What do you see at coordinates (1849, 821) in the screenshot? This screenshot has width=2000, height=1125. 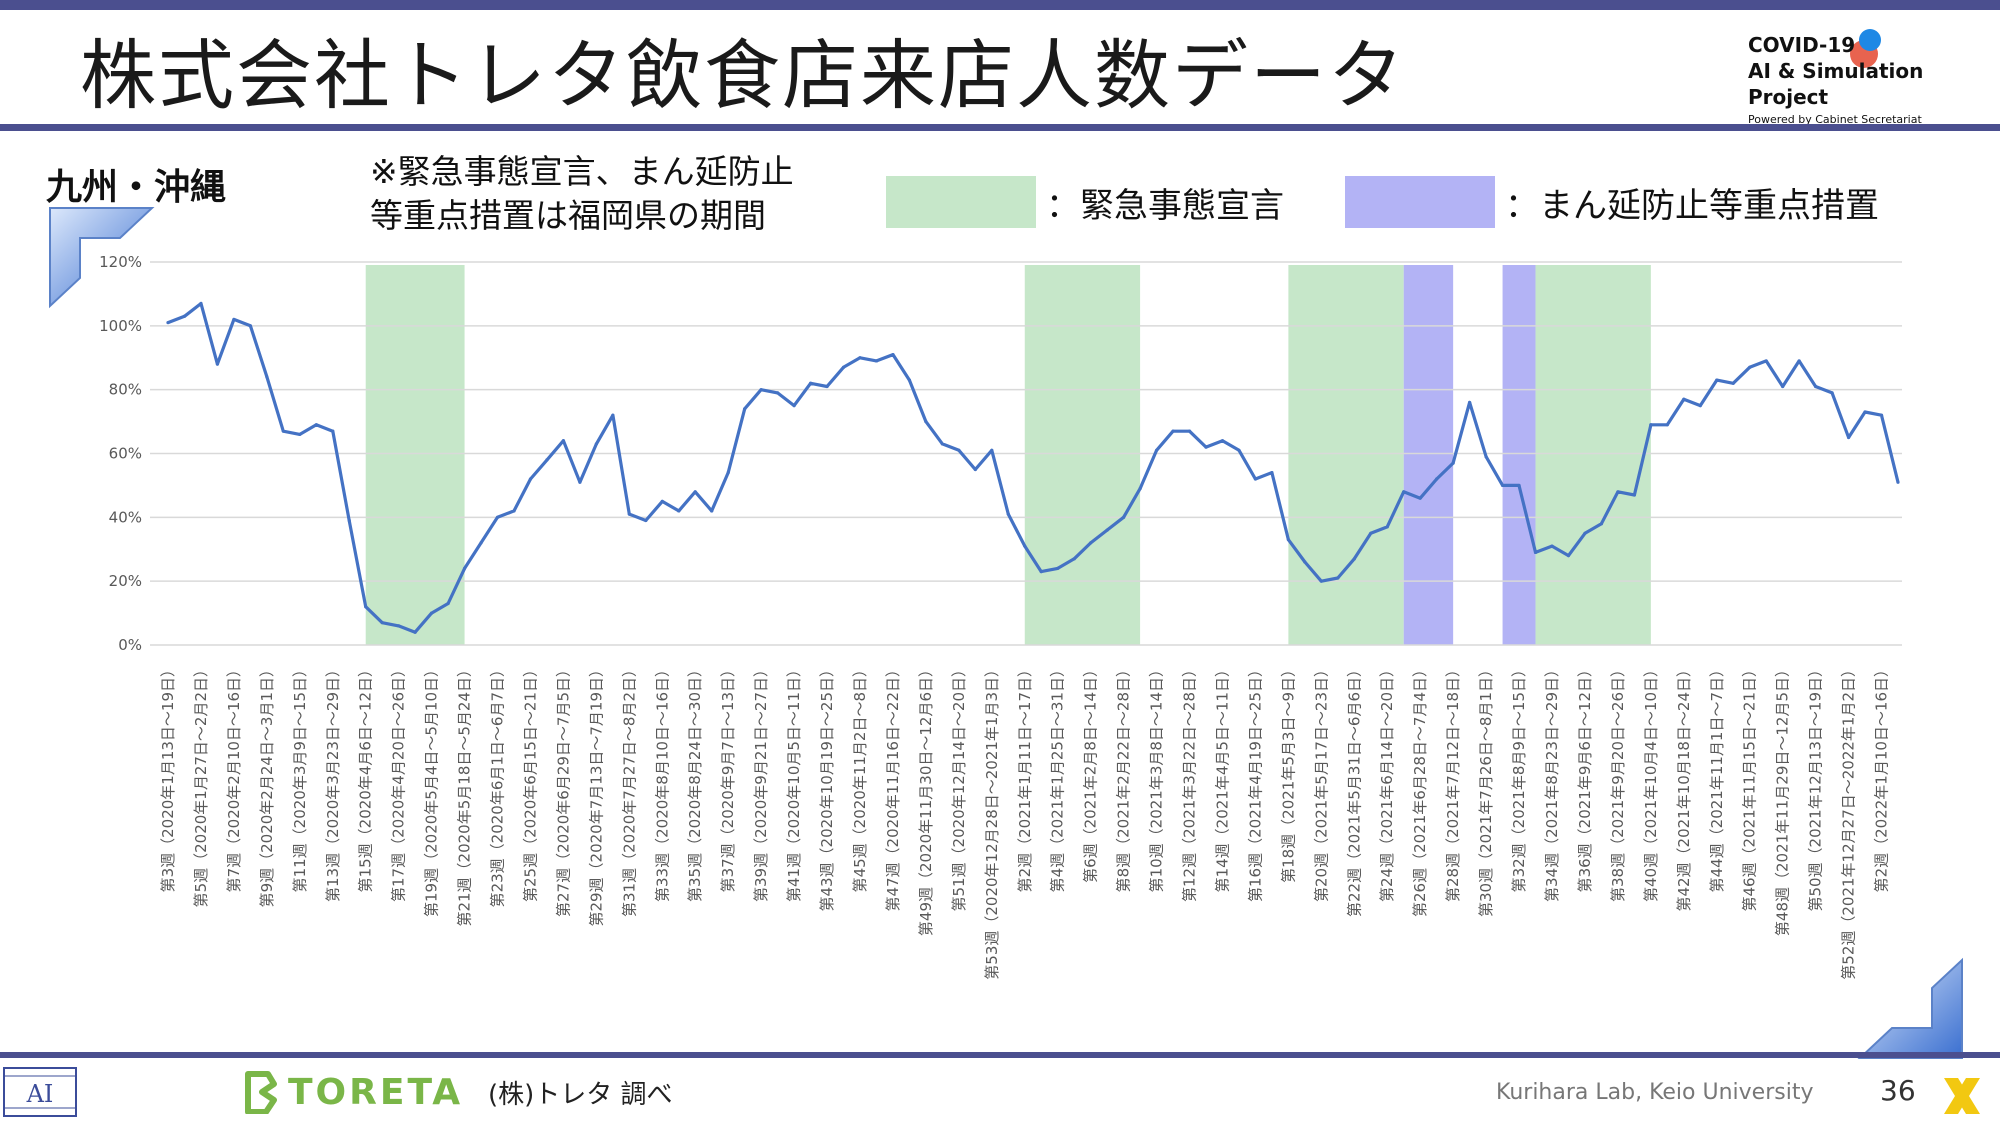 I see `x-tick-label: 第52週（2021年12月27日～2022年1月2日）` at bounding box center [1849, 821].